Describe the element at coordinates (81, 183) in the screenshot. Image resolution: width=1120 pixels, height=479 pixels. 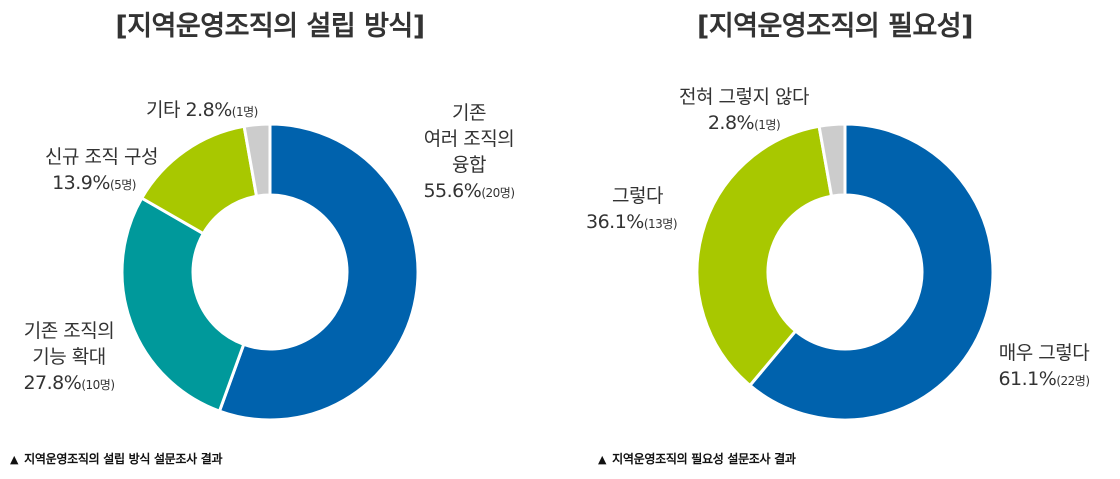
I see `slice-percent: 13.9%` at that location.